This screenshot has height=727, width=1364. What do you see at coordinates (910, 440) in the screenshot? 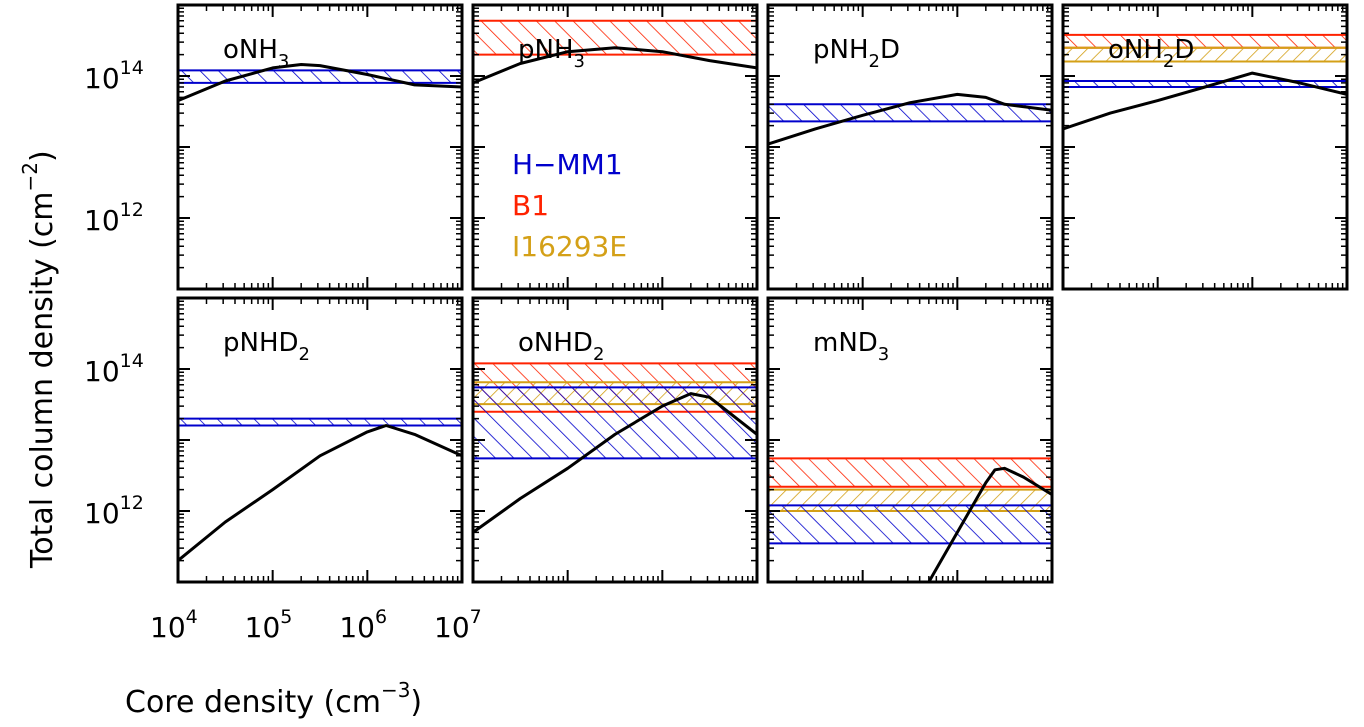
I see `panel-7: mND3` at bounding box center [910, 440].